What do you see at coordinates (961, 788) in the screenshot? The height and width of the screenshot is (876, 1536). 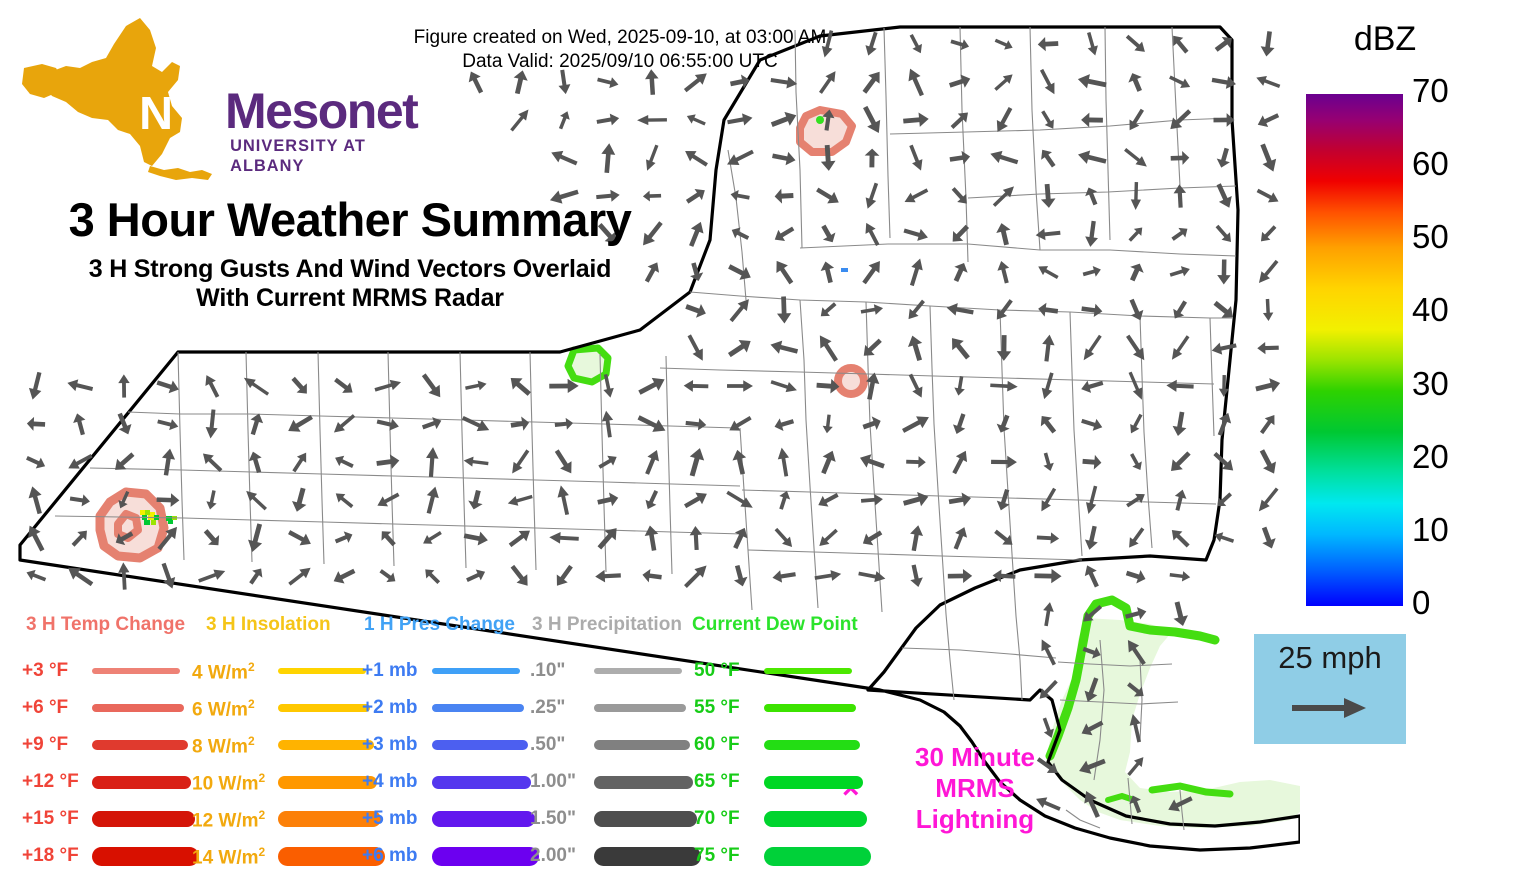 I see `lightning-legend: × 30 Minute MRMS Lightning` at bounding box center [961, 788].